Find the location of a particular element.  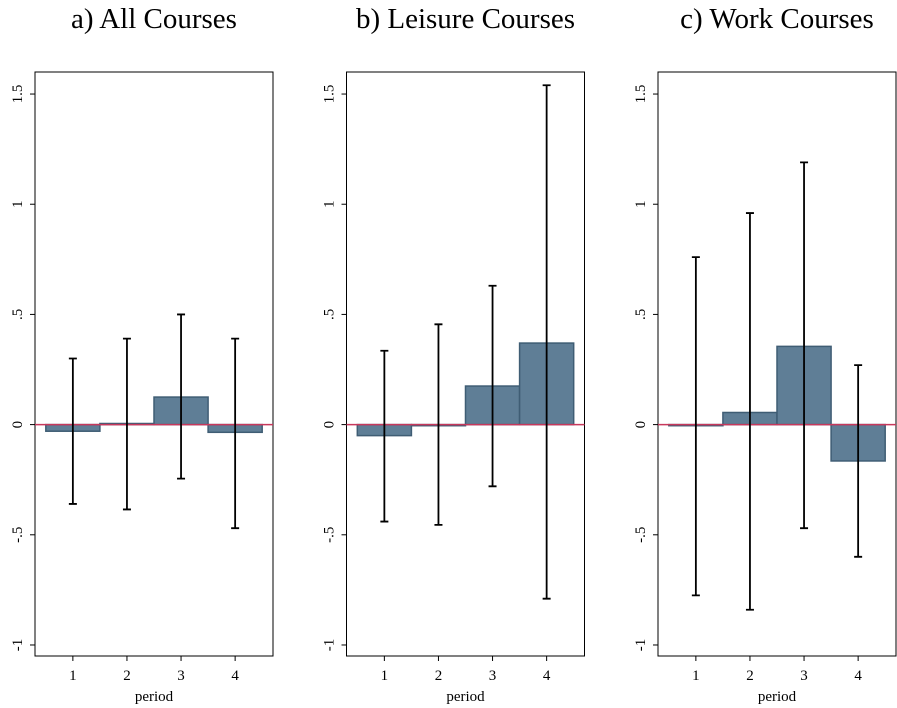

panel-title: b) Leisure Courses is located at coordinates (465, 19).